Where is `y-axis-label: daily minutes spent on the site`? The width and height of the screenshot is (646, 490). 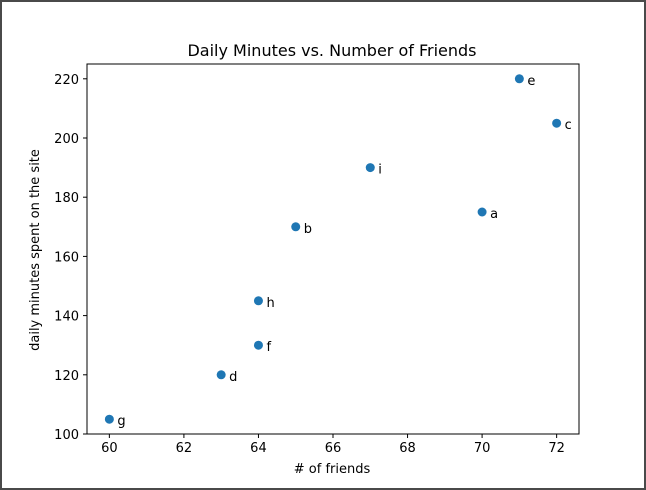 y-axis-label: daily minutes spent on the site is located at coordinates (35, 250).